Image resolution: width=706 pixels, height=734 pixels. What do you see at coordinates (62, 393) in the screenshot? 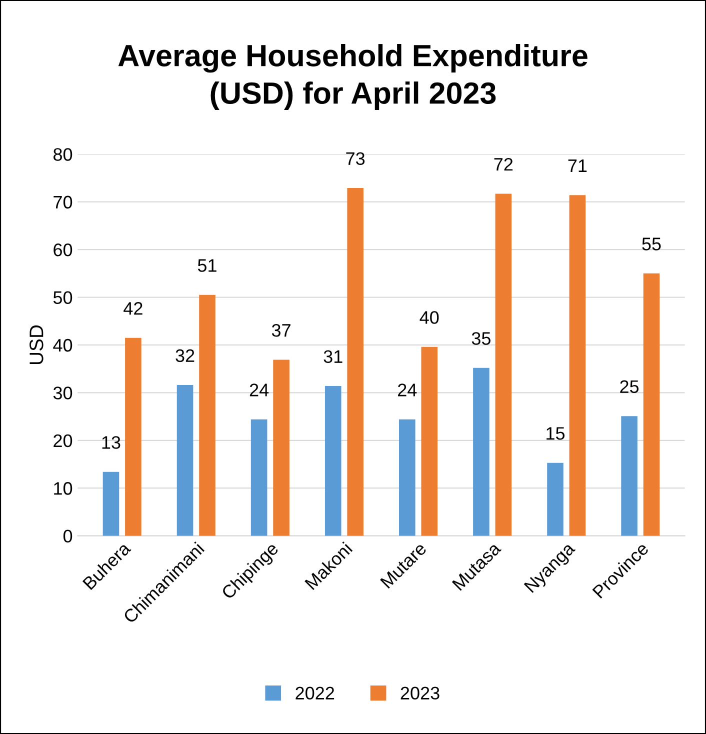
I see `y-tick-label: 30` at bounding box center [62, 393].